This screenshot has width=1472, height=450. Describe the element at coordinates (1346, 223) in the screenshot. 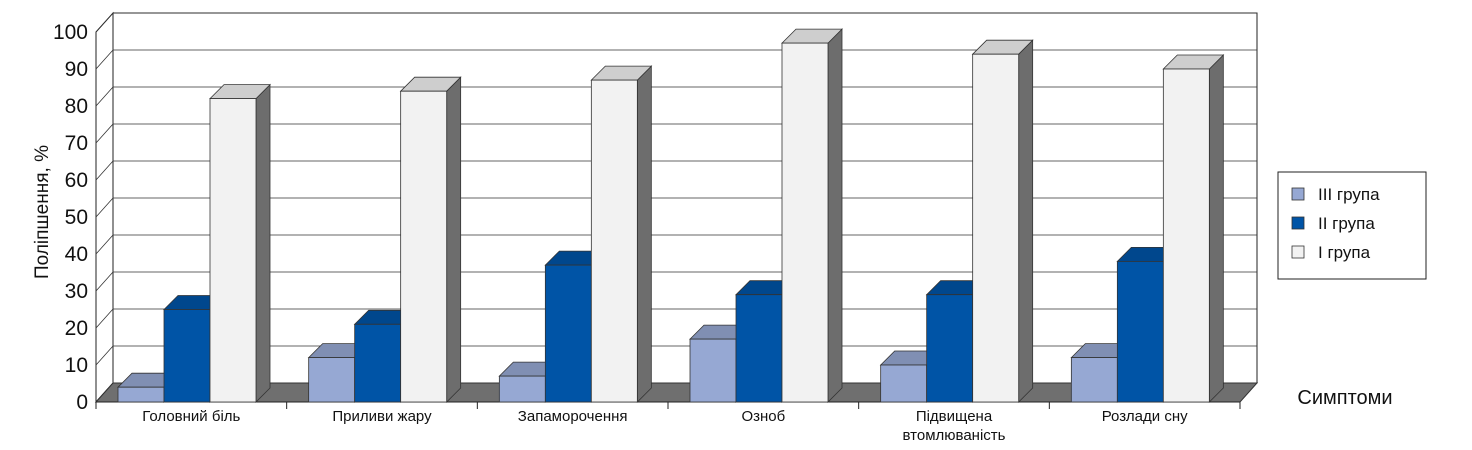

I see `legend-label: II група` at that location.